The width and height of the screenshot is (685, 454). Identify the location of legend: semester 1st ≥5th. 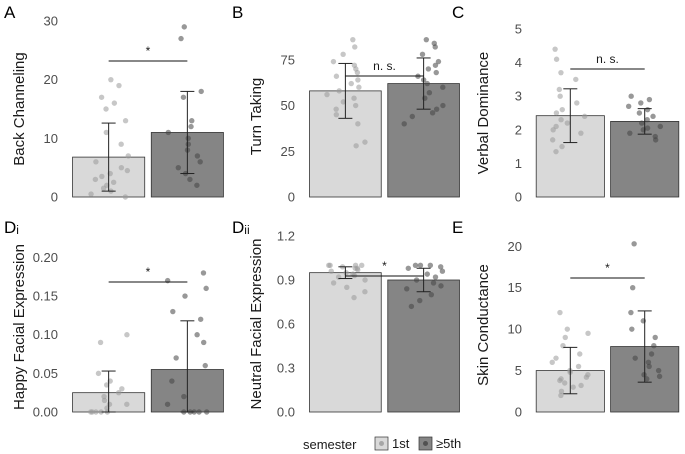
(382, 444).